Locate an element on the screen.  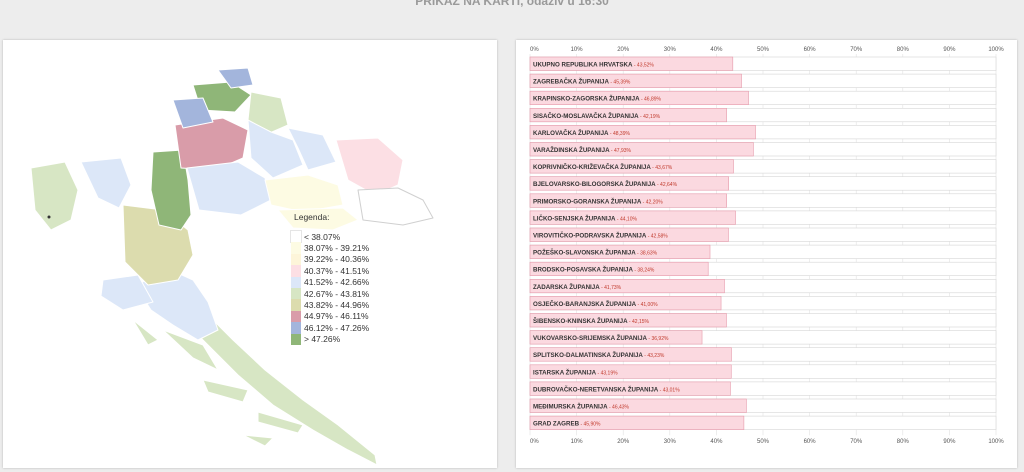
bar-value-label: - 42,64% is located at coordinates (667, 185).